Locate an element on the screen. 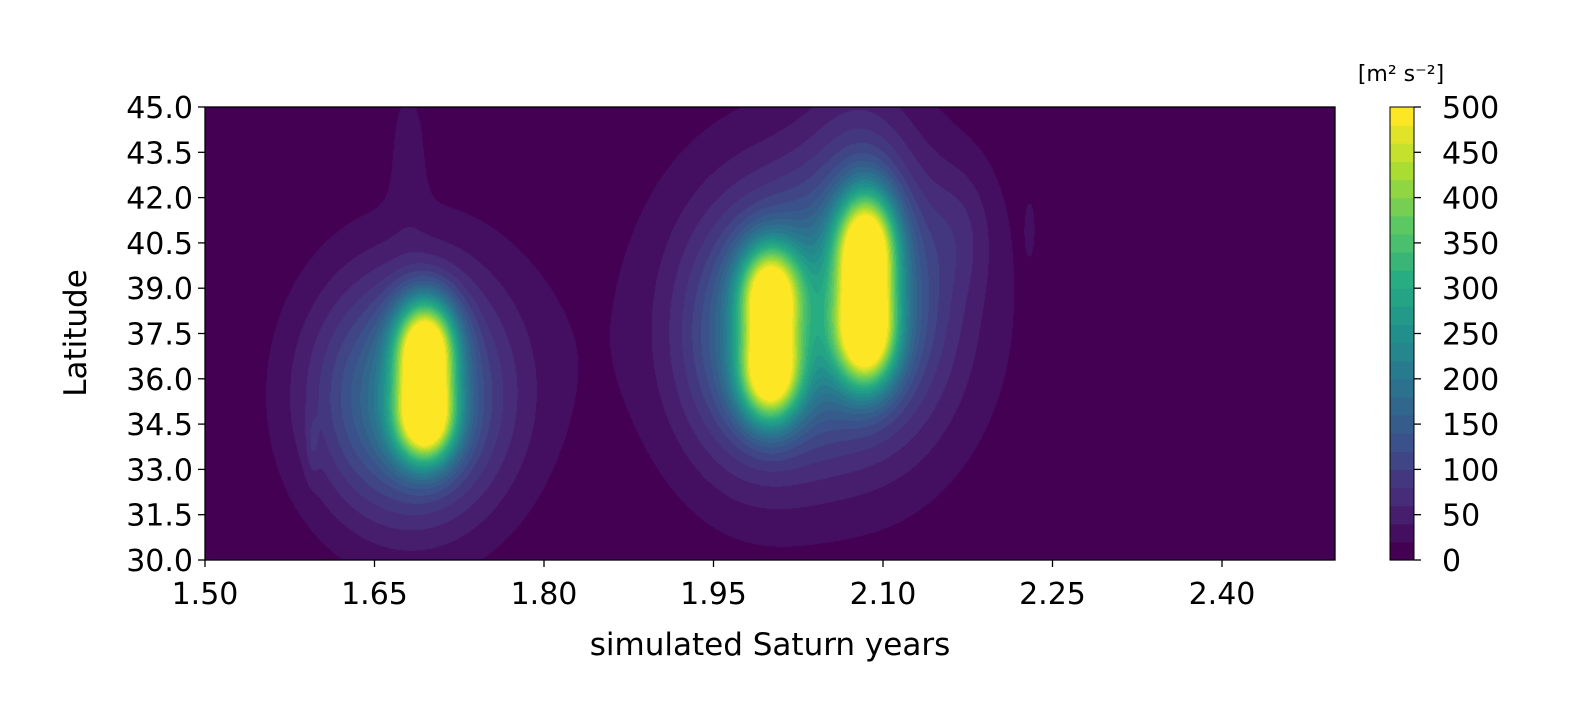 The image size is (1569, 724). colorbar-tick-label: 50 is located at coordinates (1461, 516).